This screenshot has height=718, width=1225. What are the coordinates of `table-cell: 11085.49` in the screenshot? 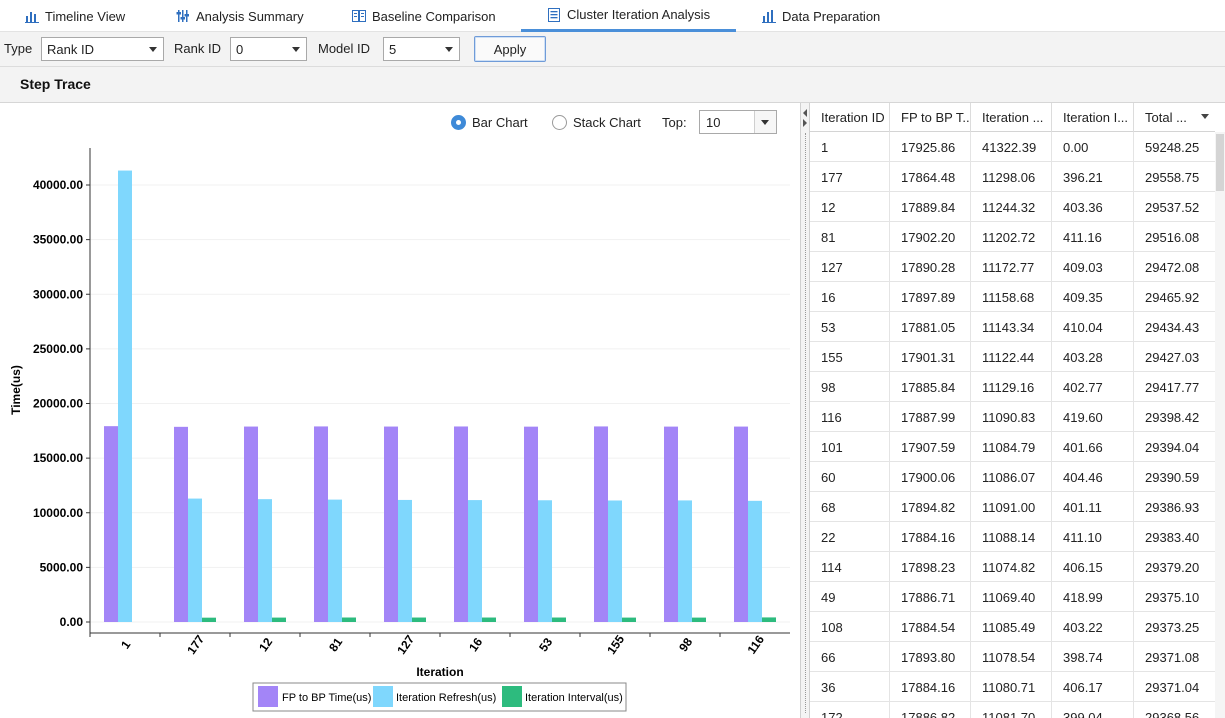 It's located at (1011, 627).